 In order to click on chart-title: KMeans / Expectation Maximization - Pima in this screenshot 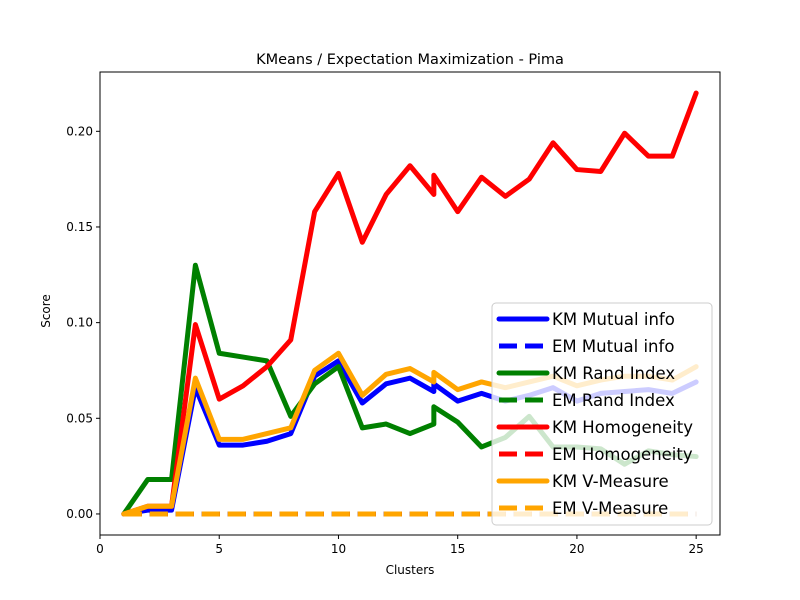, I will do `click(410, 60)`.